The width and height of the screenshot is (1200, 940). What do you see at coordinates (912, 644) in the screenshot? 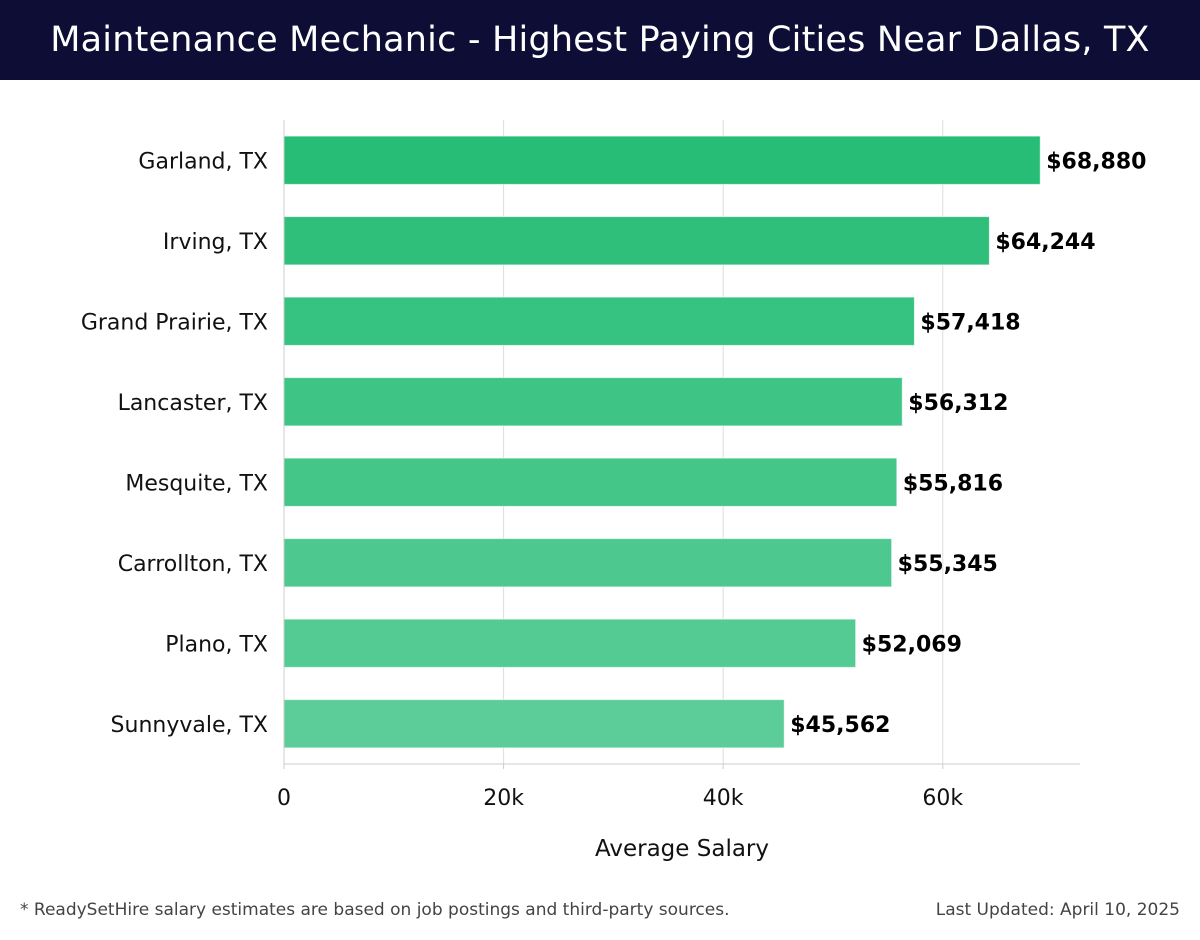
I see `bar-value-label: $52,069` at bounding box center [912, 644].